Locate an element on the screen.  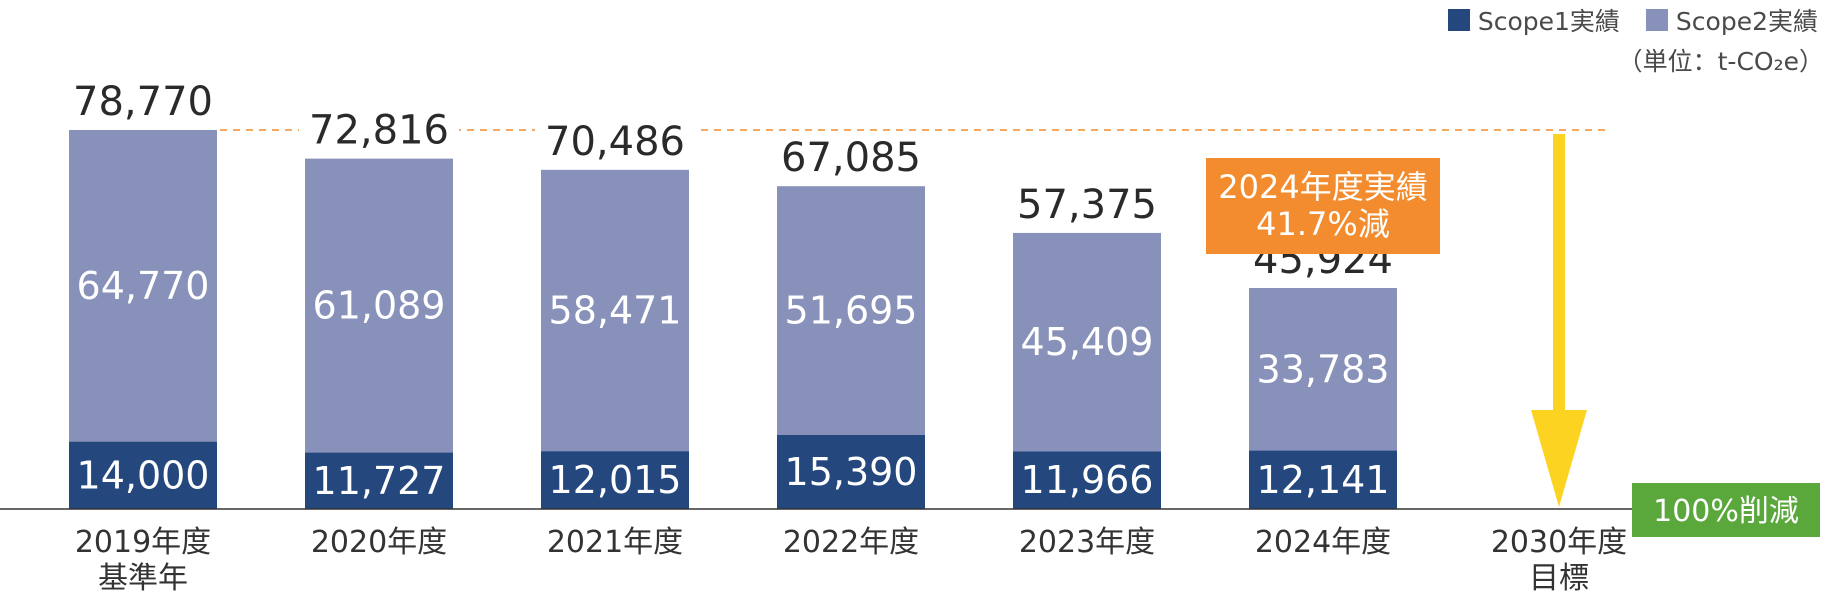
data-label-scope1-0: 14,000 is located at coordinates (143, 475).